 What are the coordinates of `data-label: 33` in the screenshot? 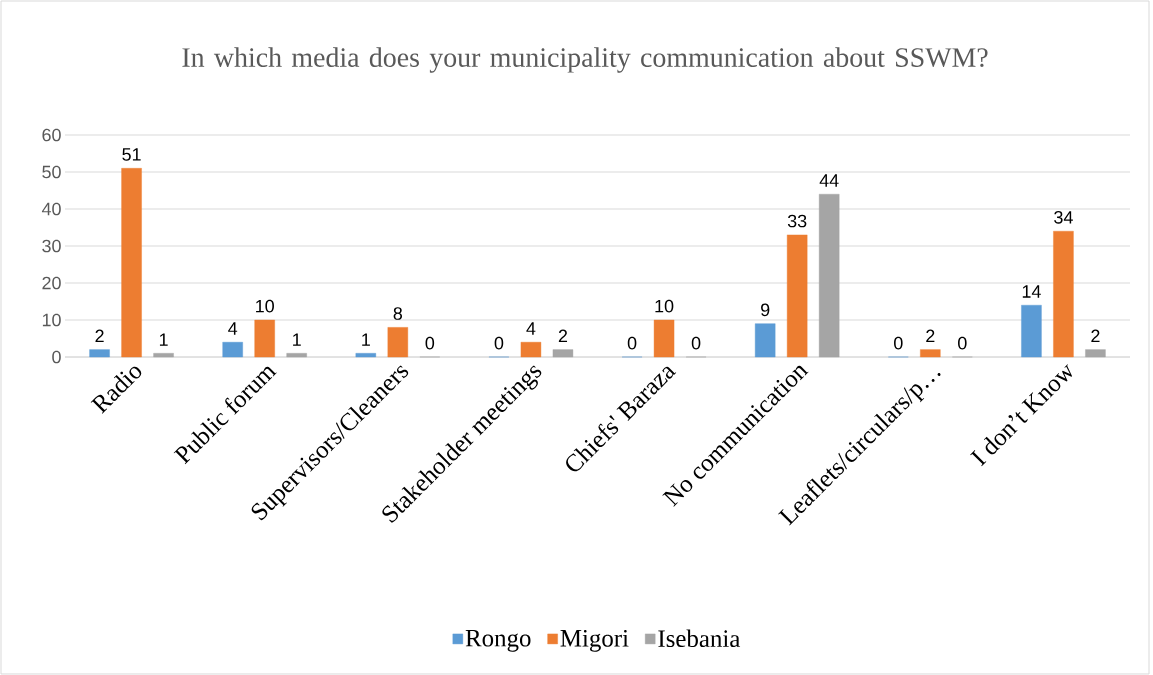 It's located at (797, 221).